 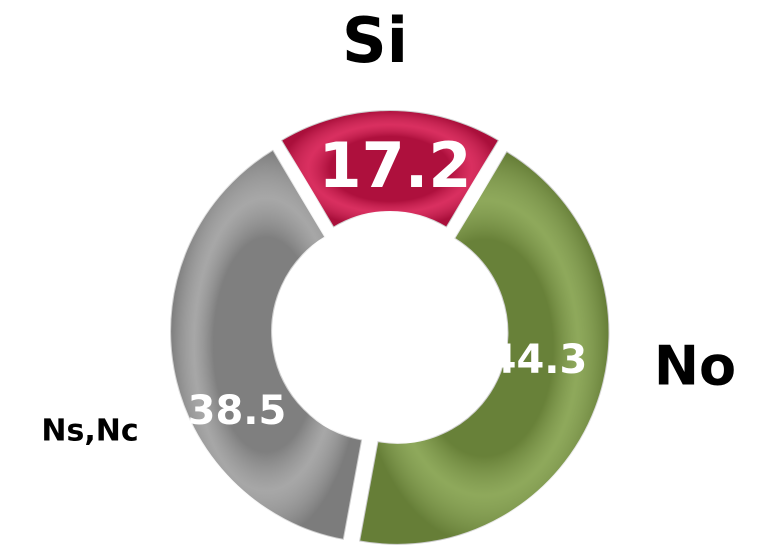 What do you see at coordinates (695, 366) in the screenshot?
I see `category-label: No` at bounding box center [695, 366].